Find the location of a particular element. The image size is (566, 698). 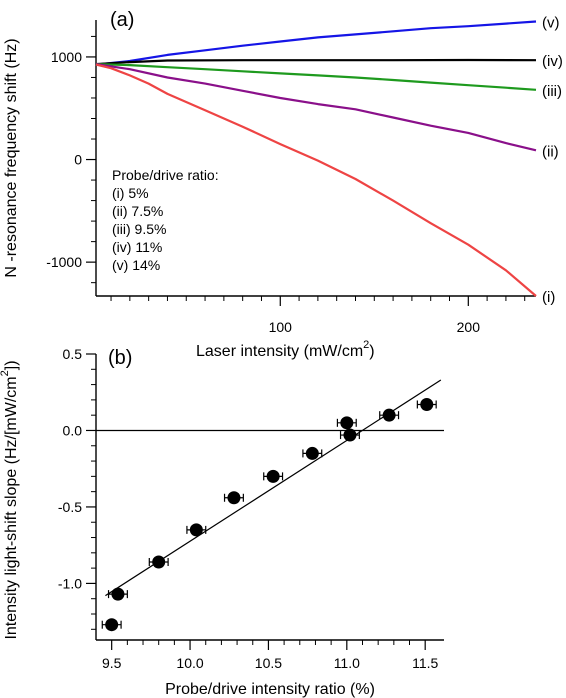

panel-b-ylabel-sup: 2 is located at coordinates (5, 373).